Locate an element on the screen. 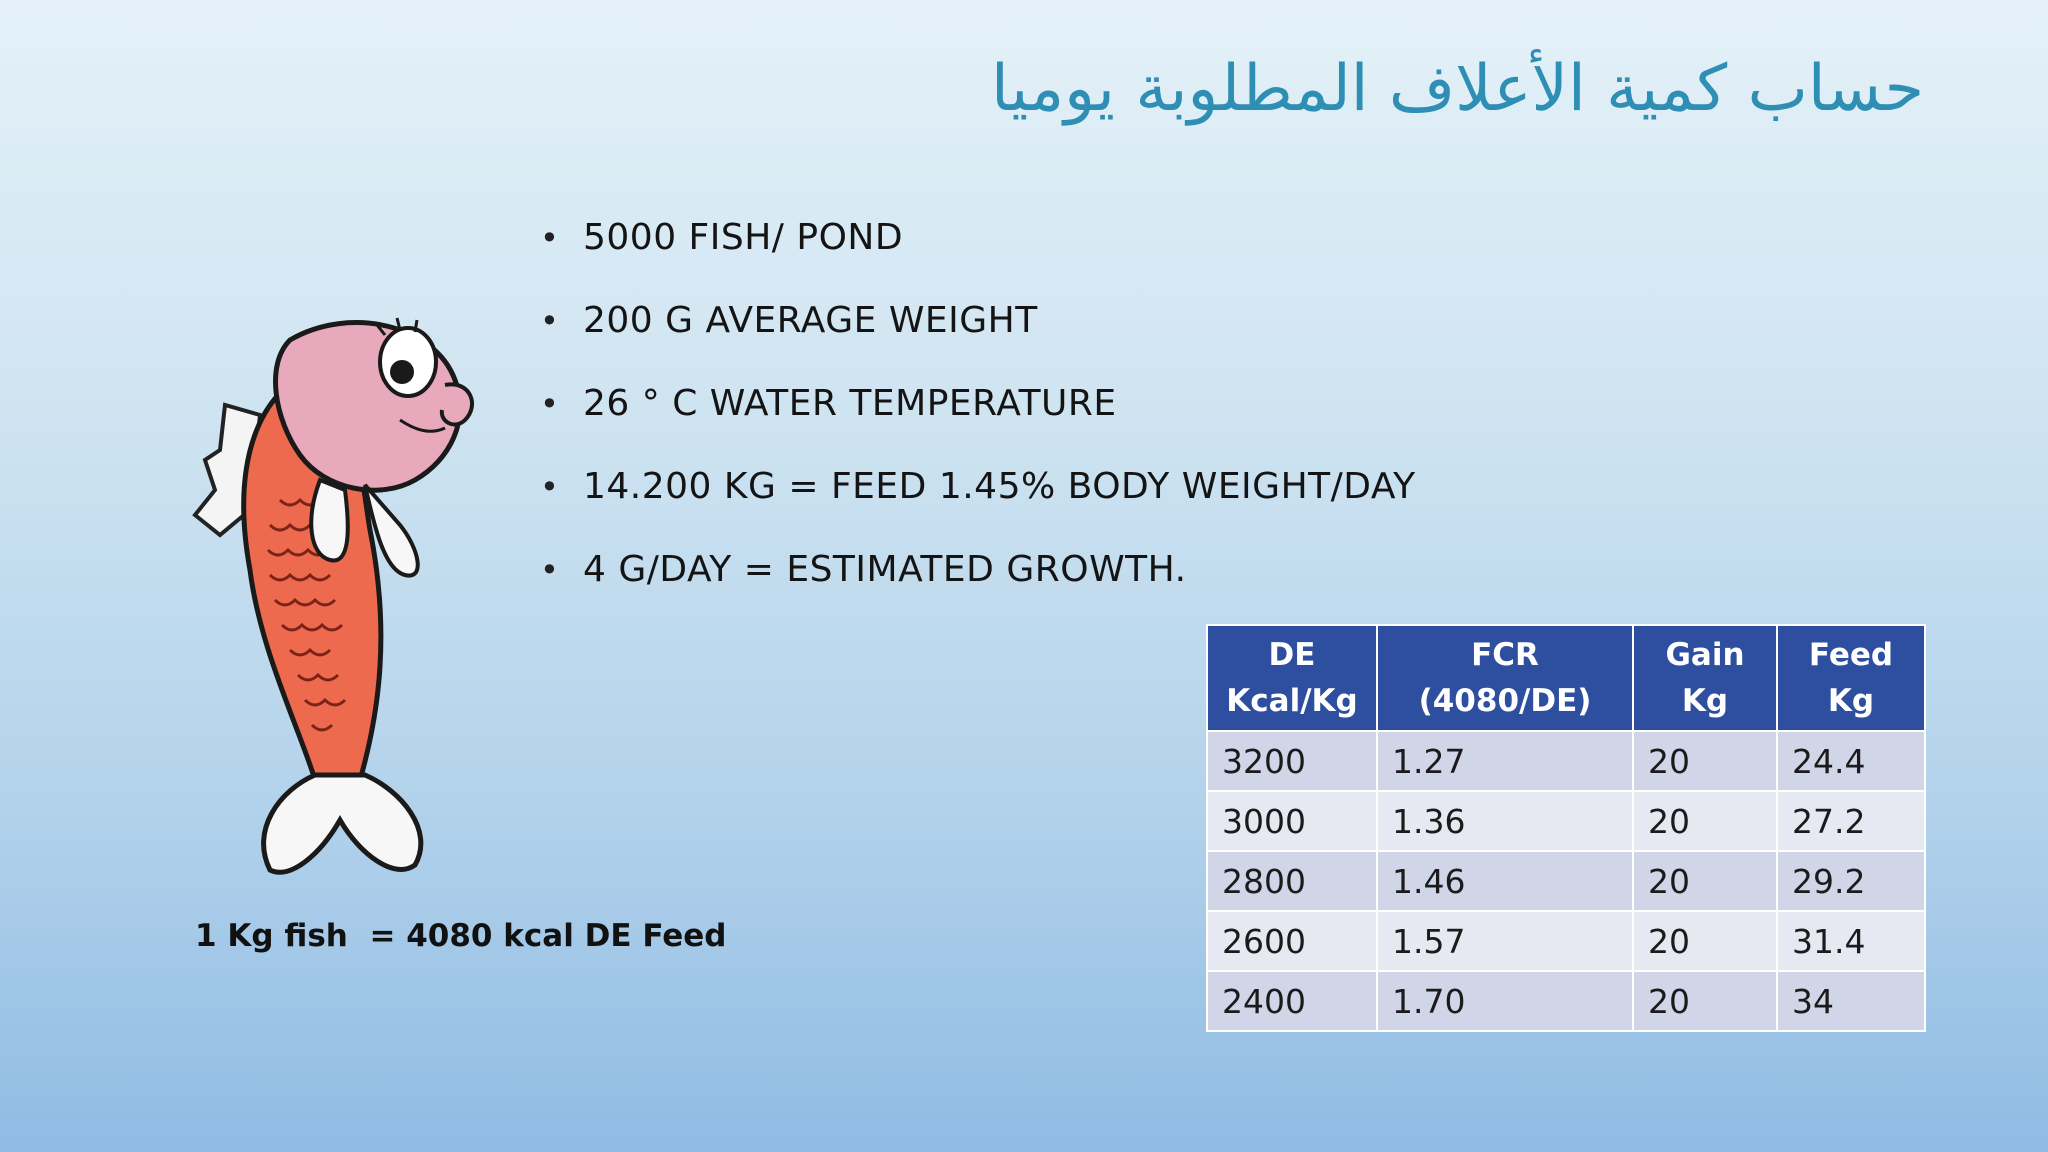 This screenshot has width=2048, height=1152. table-row: 2800 1.46 20 29.2 is located at coordinates (1566, 881).